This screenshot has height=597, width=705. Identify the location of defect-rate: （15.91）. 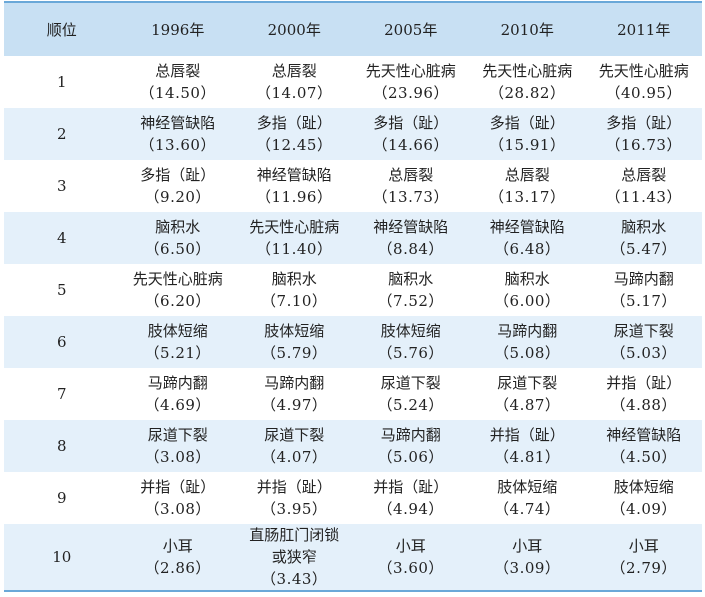
(527, 145).